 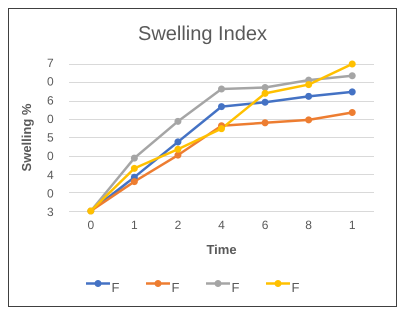 What do you see at coordinates (50, 212) in the screenshot?
I see `text: 3` at bounding box center [50, 212].